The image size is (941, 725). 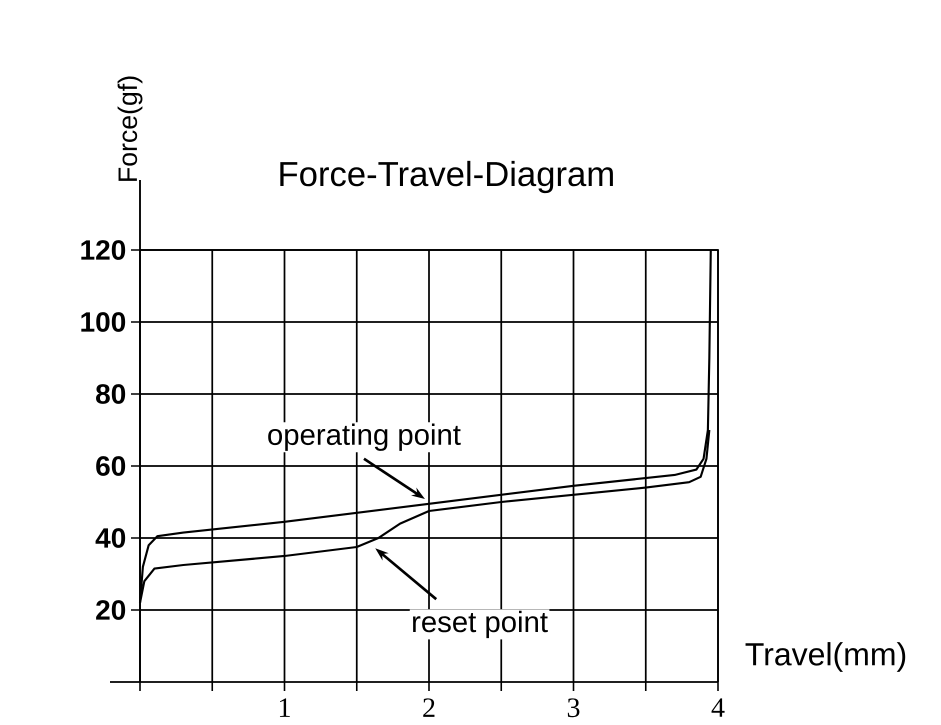 I want to click on x-tick-label: 3, so click(x=574, y=708).